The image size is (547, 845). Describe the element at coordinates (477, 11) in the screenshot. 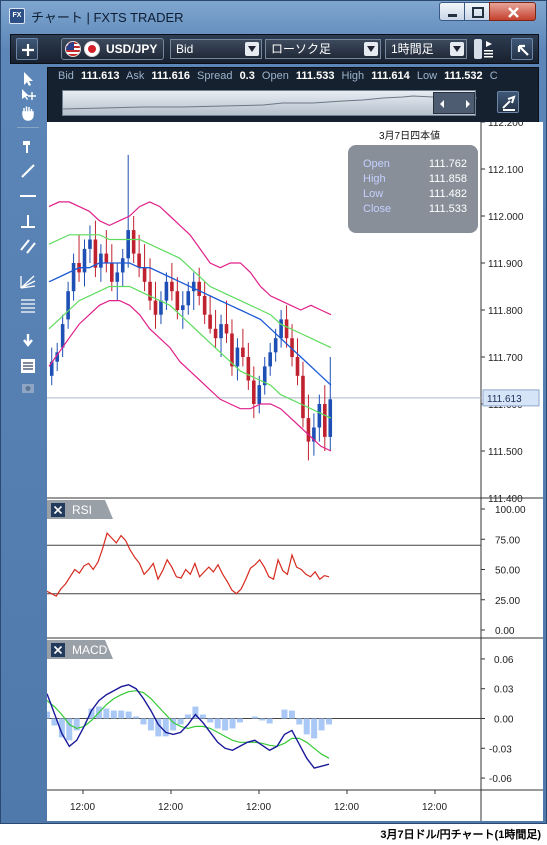

I see `maximize-button` at that location.